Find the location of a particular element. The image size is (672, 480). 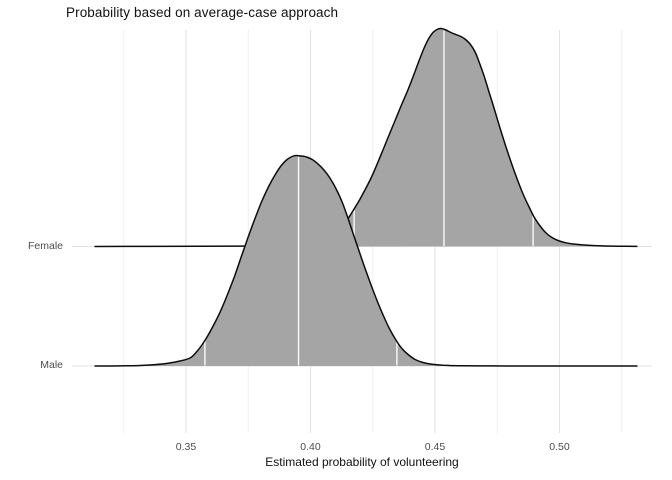

x-axis-title: Estimated probability of volunteering is located at coordinates (362, 462).